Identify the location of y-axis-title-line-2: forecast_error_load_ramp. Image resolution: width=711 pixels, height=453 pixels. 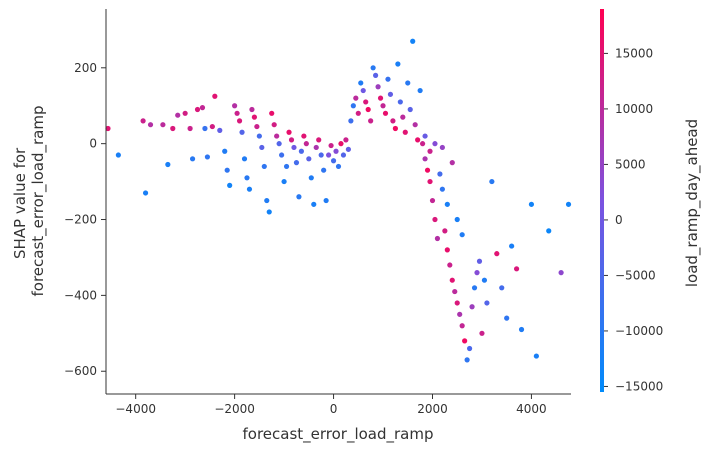
(38, 200).